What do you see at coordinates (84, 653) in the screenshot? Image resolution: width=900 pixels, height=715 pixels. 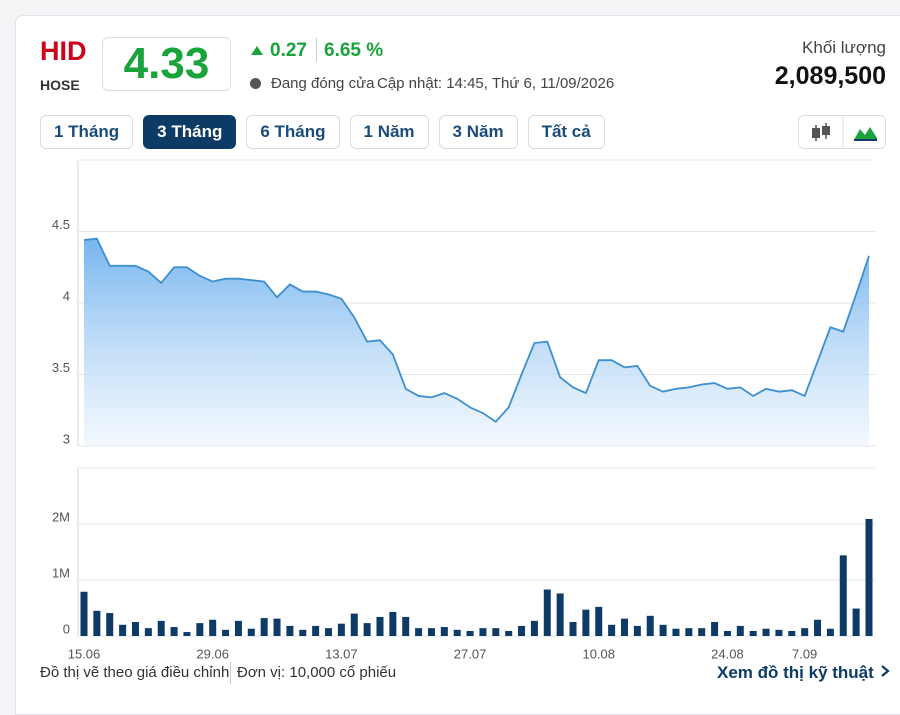 I see `x-tick-label: 15.06` at bounding box center [84, 653].